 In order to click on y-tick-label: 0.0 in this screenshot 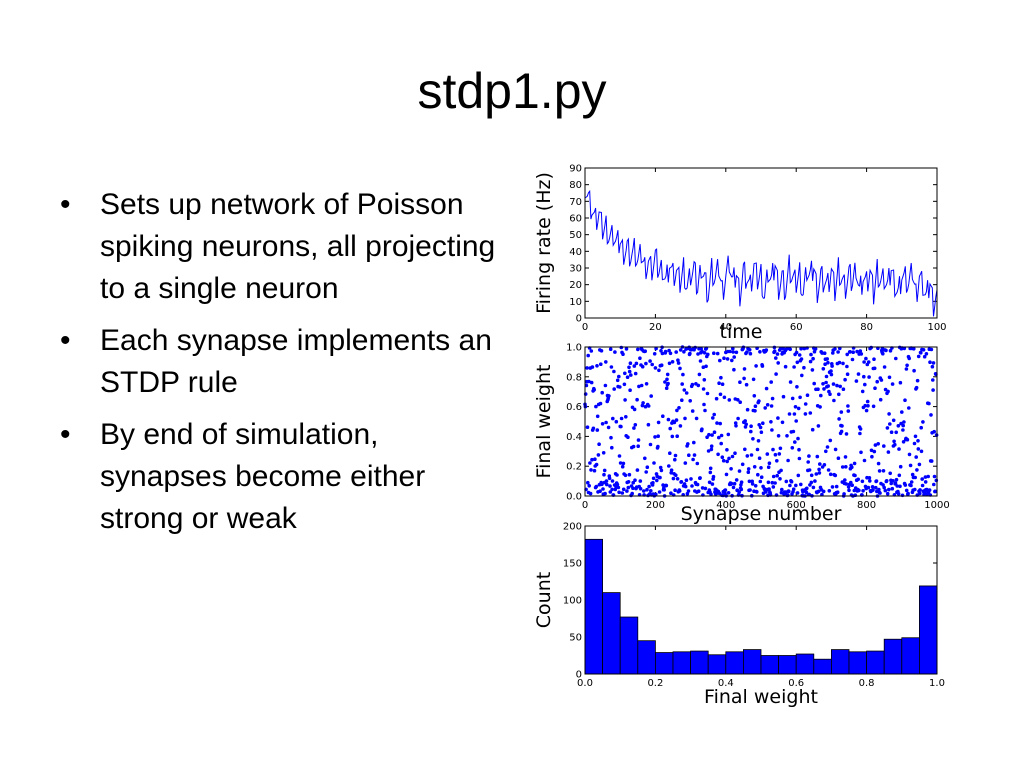, I will do `click(574, 497)`.